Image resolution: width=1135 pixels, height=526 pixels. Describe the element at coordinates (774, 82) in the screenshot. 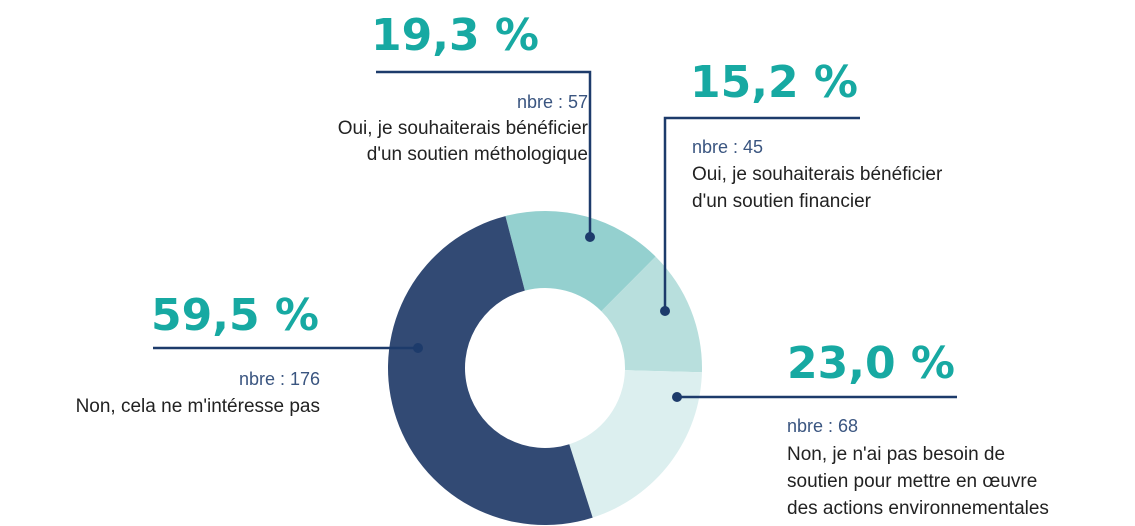

I see `value-label: 15,2 %` at that location.